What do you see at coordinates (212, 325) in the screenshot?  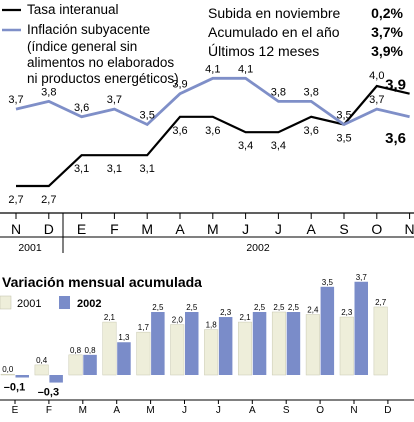 I see `bar-label-2001: 1,8` at bounding box center [212, 325].